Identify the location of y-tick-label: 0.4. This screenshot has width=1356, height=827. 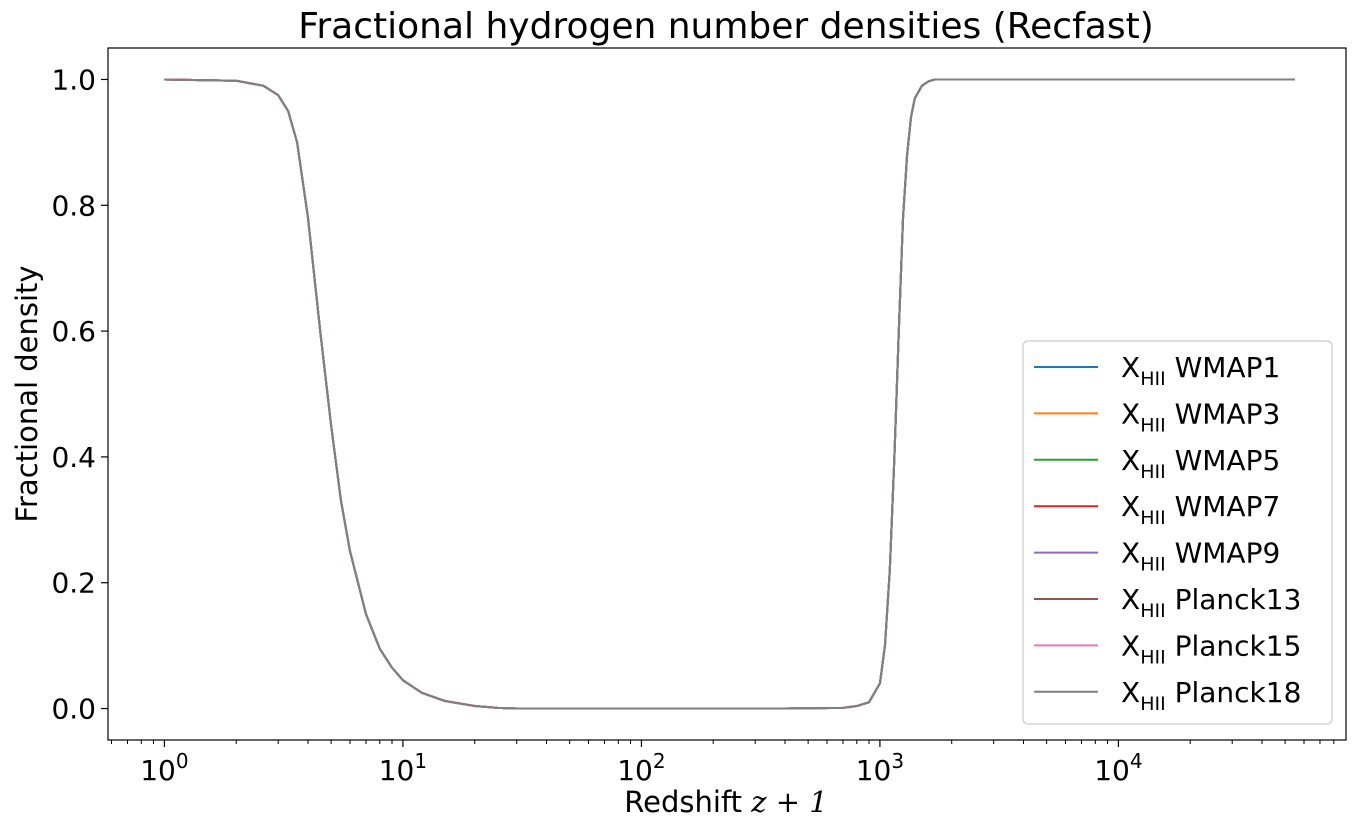
(73, 457).